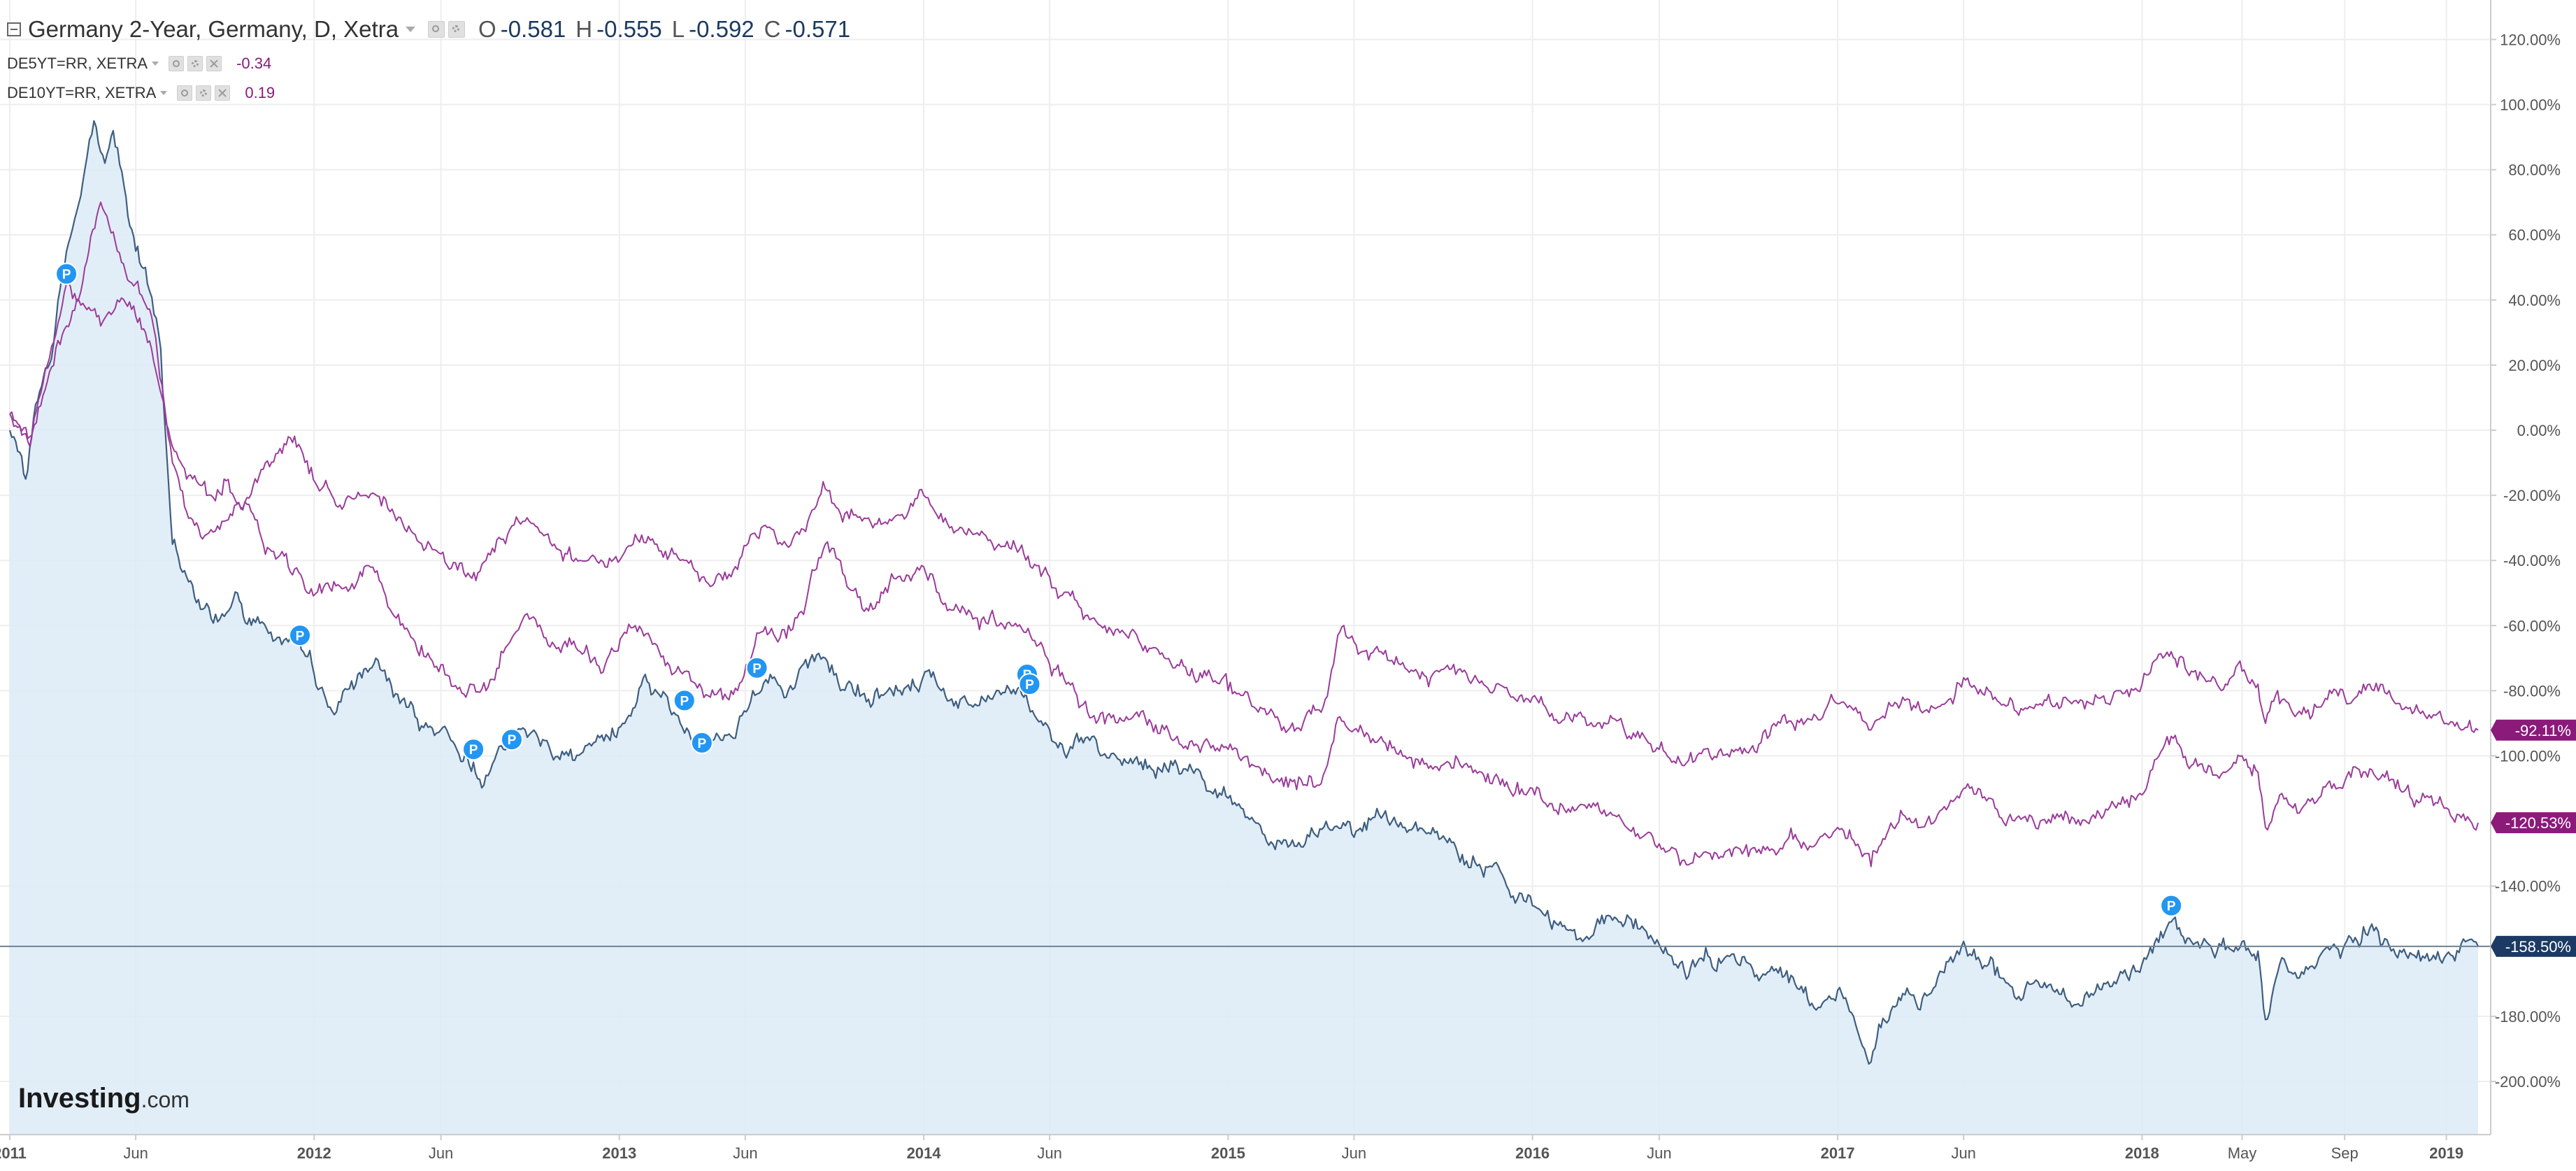 This screenshot has width=2576, height=1171. Describe the element at coordinates (213, 29) in the screenshot. I see `main-series-title: Germany 2-Year, Germany, D, Xetra` at that location.